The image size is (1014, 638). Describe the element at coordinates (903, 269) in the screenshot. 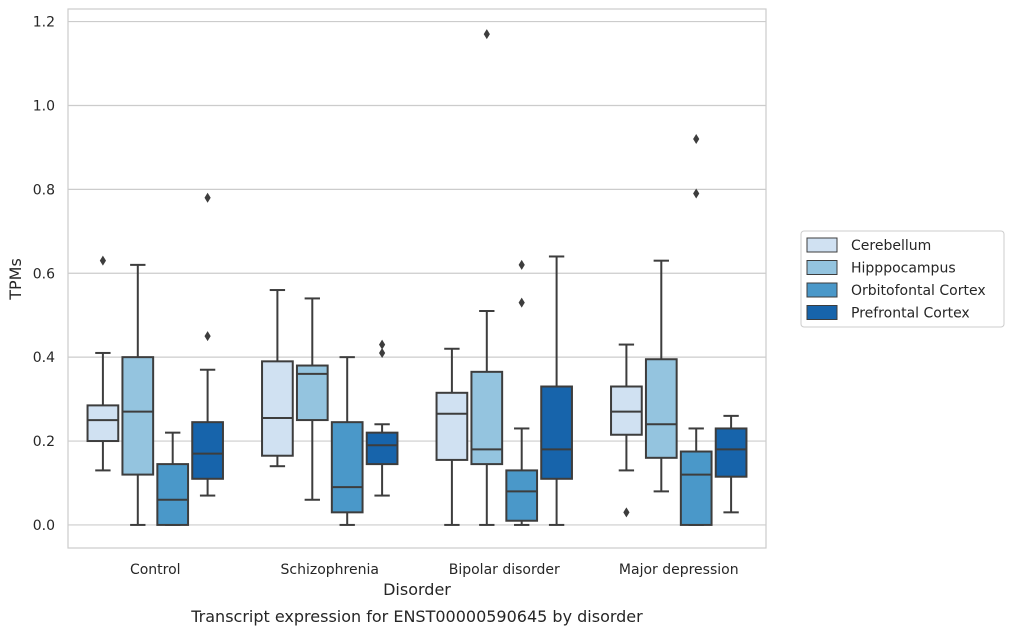

I see `legend-label: Hipppocampus` at that location.